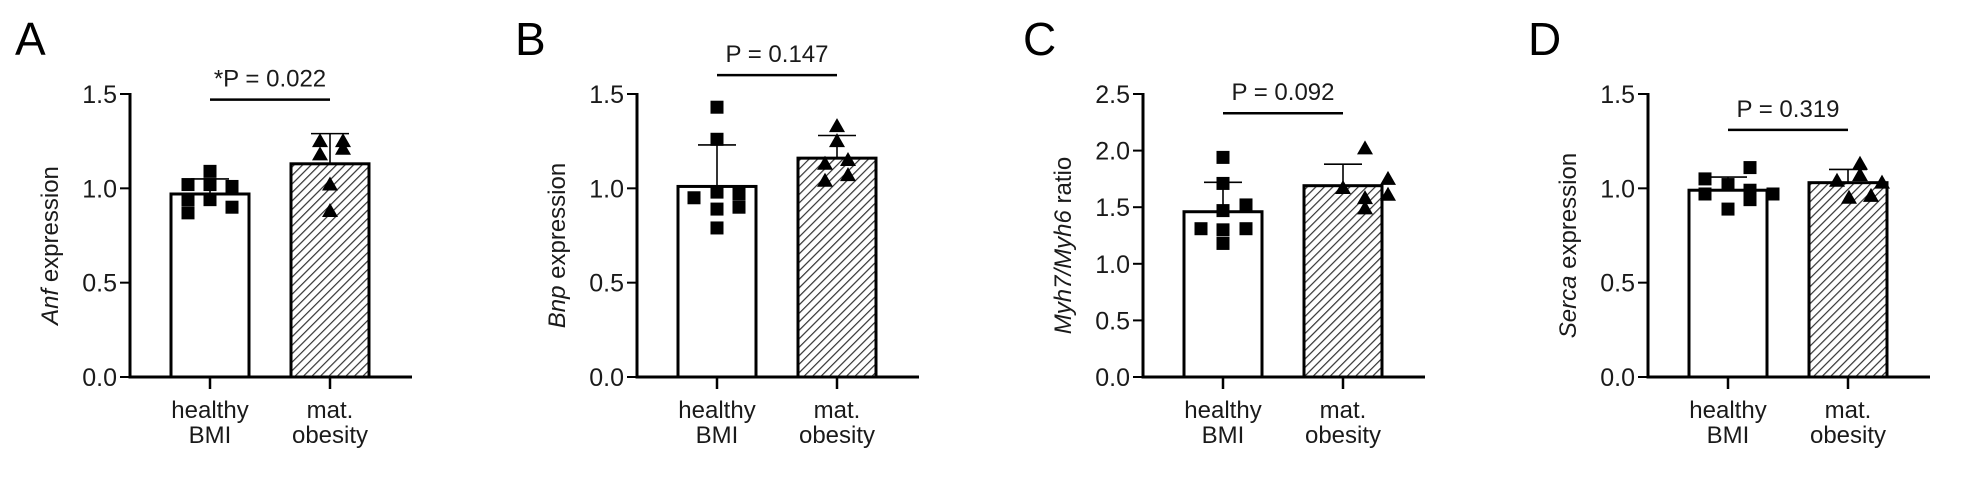  What do you see at coordinates (530, 39) in the screenshot?
I see `panel-letter: B` at bounding box center [530, 39].